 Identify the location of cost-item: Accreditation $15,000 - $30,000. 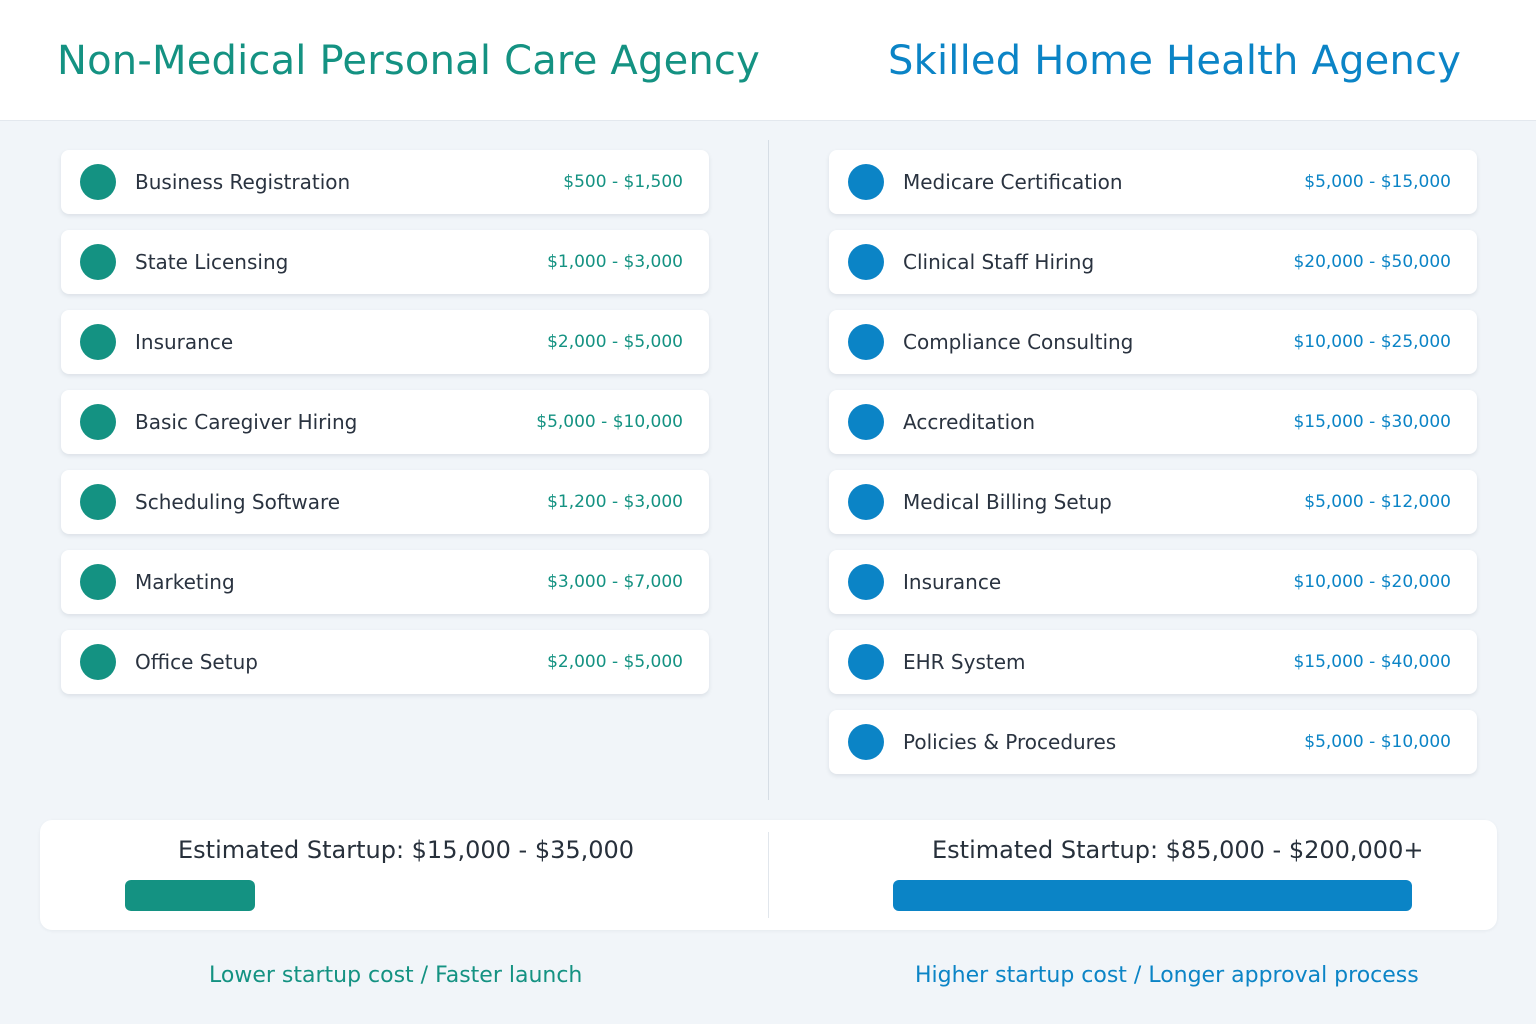
(1153, 422).